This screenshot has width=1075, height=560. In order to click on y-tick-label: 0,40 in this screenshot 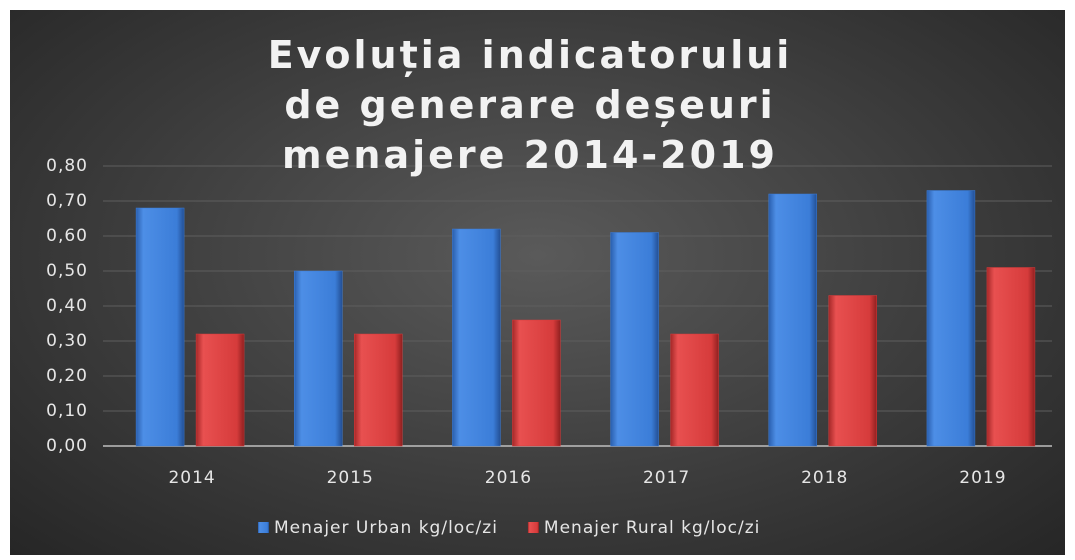, I will do `click(67, 306)`.